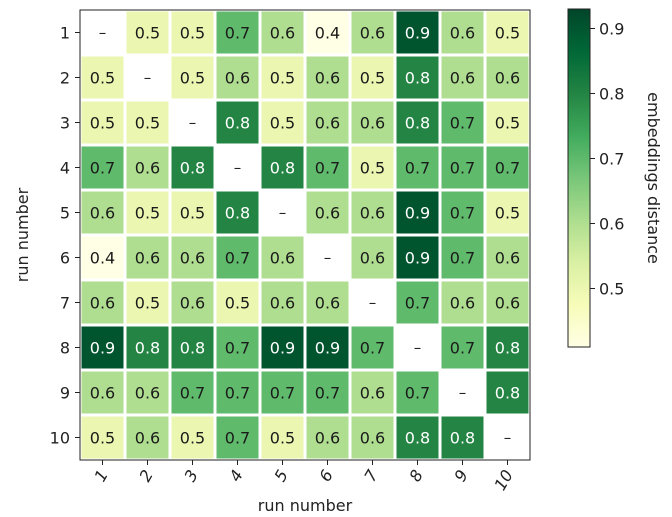  Describe the element at coordinates (611, 29) in the screenshot. I see `colorbar-tick-label: 0.9` at that location.